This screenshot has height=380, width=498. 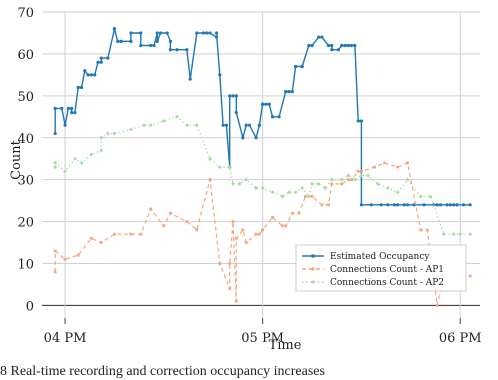 I want to click on y-tick-label: 30, so click(x=25, y=181).